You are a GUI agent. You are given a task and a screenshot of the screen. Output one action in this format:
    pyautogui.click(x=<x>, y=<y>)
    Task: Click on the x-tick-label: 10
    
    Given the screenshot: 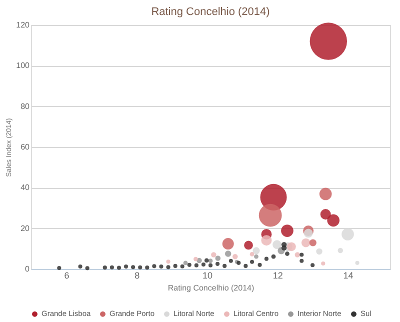 What is the action you would take?
    pyautogui.click(x=207, y=275)
    